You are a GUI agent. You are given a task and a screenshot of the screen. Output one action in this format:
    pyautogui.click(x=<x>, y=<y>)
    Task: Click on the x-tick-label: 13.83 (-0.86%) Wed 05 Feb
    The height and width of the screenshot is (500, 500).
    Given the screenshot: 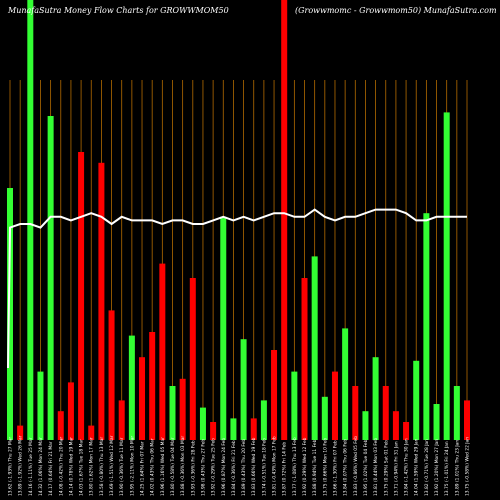 What is the action you would take?
    pyautogui.click(x=356, y=466)
    